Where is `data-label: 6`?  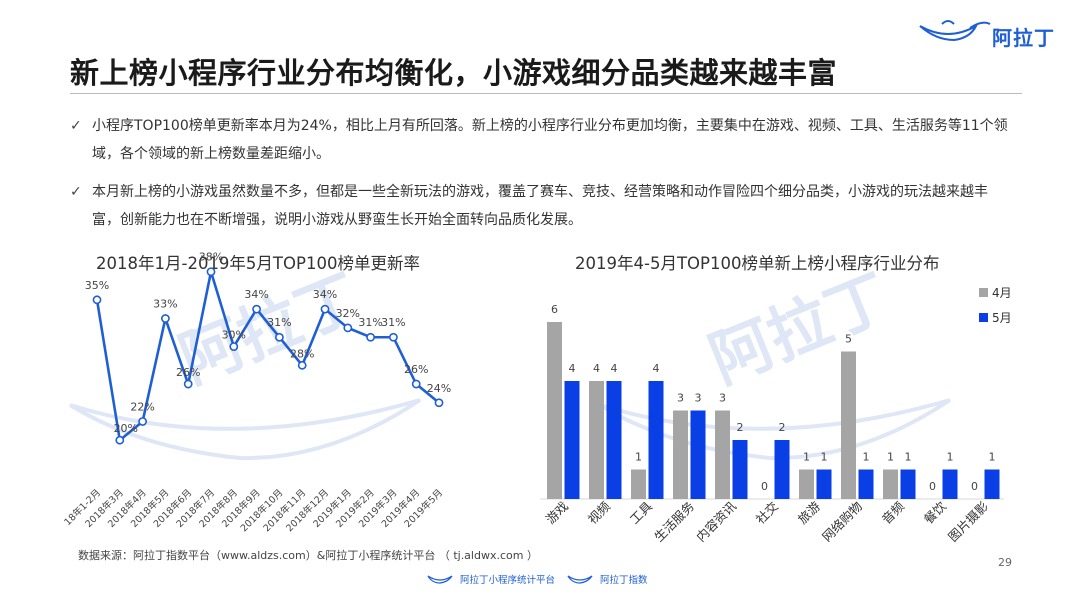
data-label: 6 is located at coordinates (554, 309).